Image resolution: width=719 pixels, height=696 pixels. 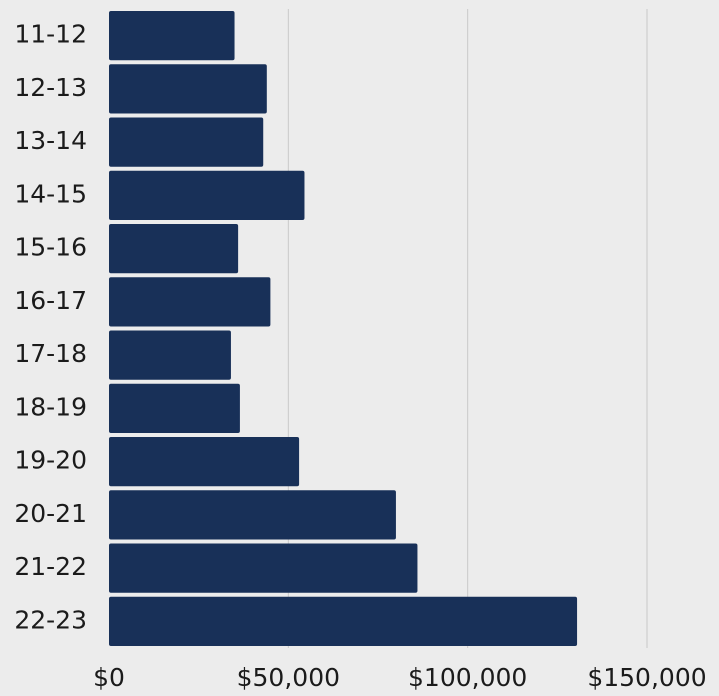 I want to click on y-tick-label-14-15: 14-15, so click(x=50, y=193).